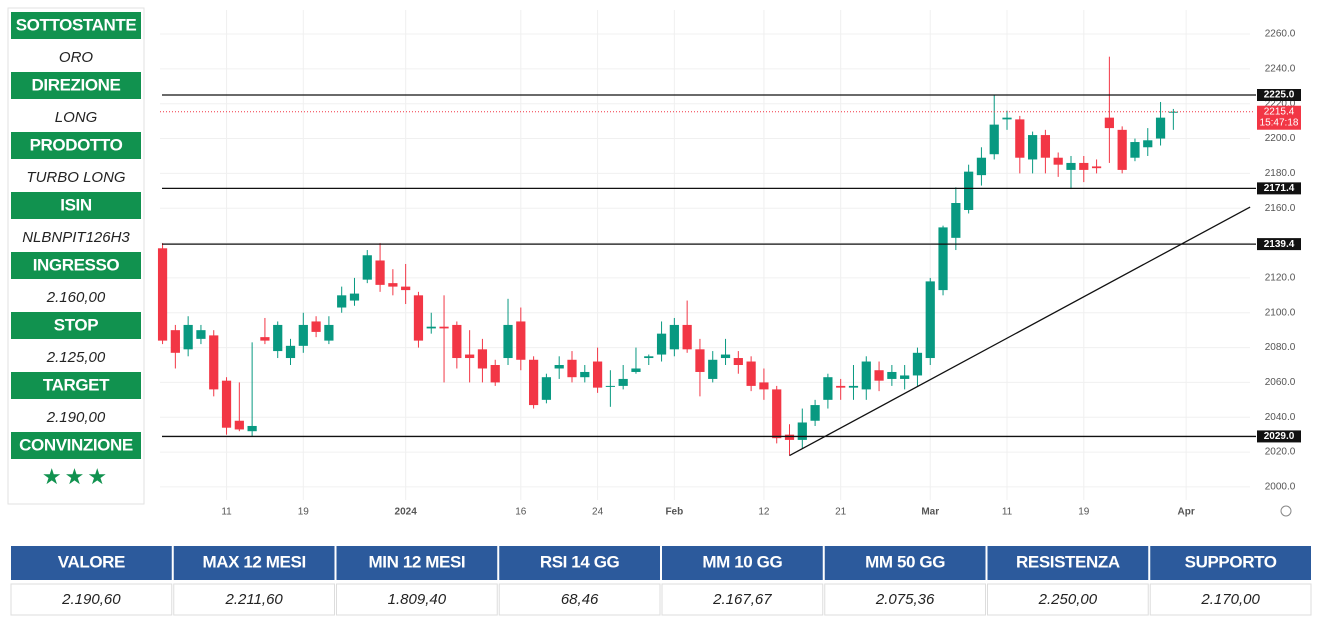  I want to click on sidebar-value: 2.160,00, so click(76, 297).